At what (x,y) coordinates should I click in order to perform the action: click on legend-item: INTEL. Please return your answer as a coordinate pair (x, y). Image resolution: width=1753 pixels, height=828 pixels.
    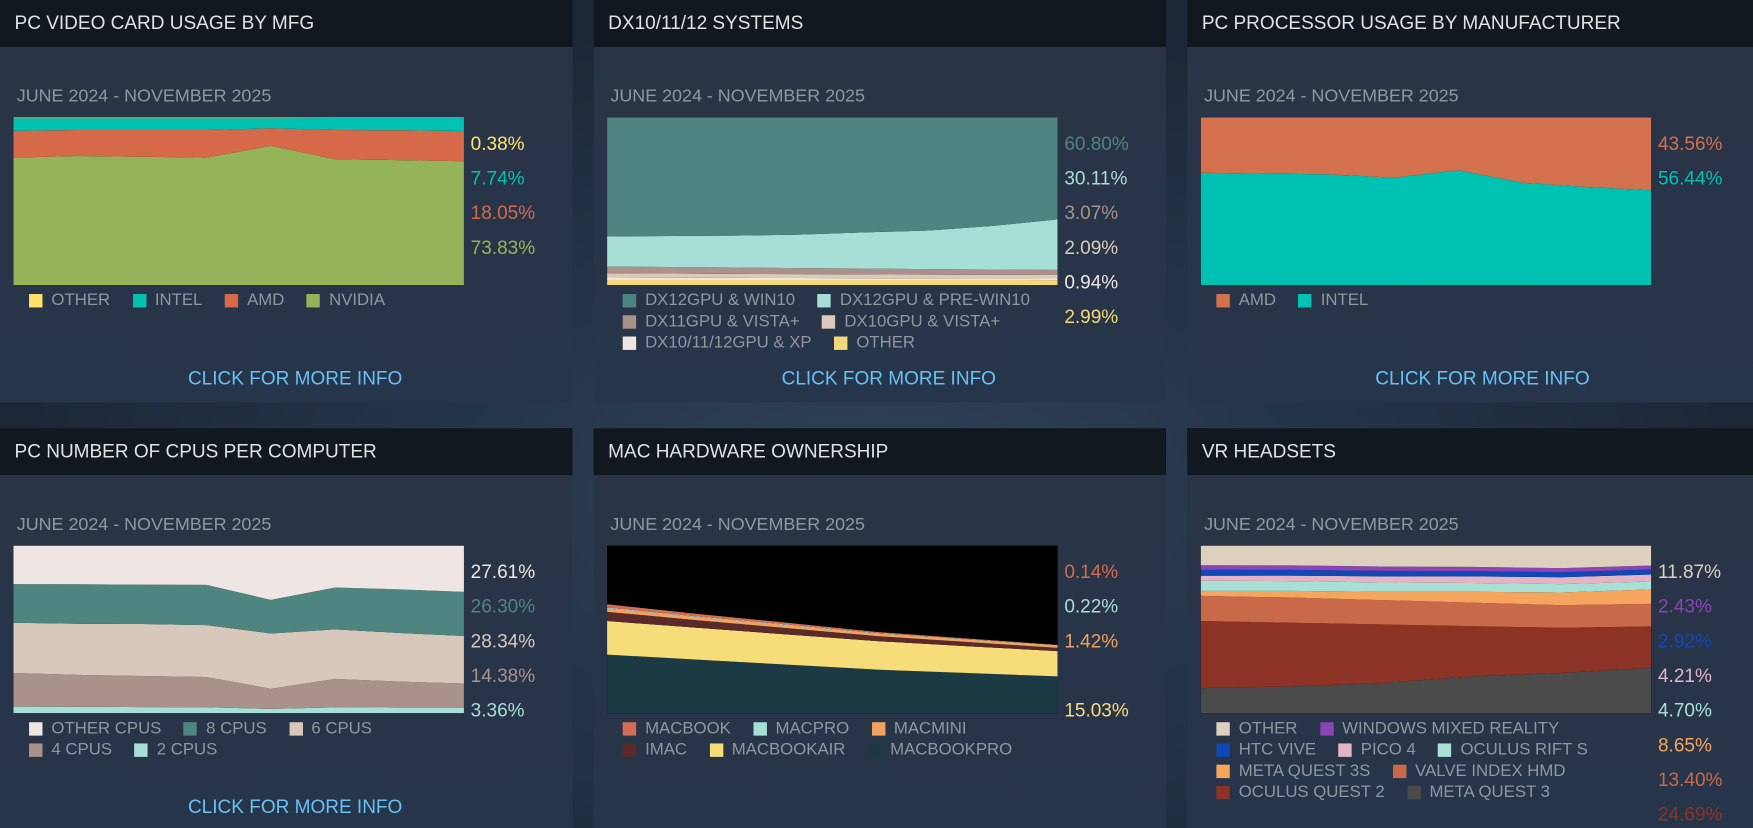
    Looking at the image, I should click on (167, 300).